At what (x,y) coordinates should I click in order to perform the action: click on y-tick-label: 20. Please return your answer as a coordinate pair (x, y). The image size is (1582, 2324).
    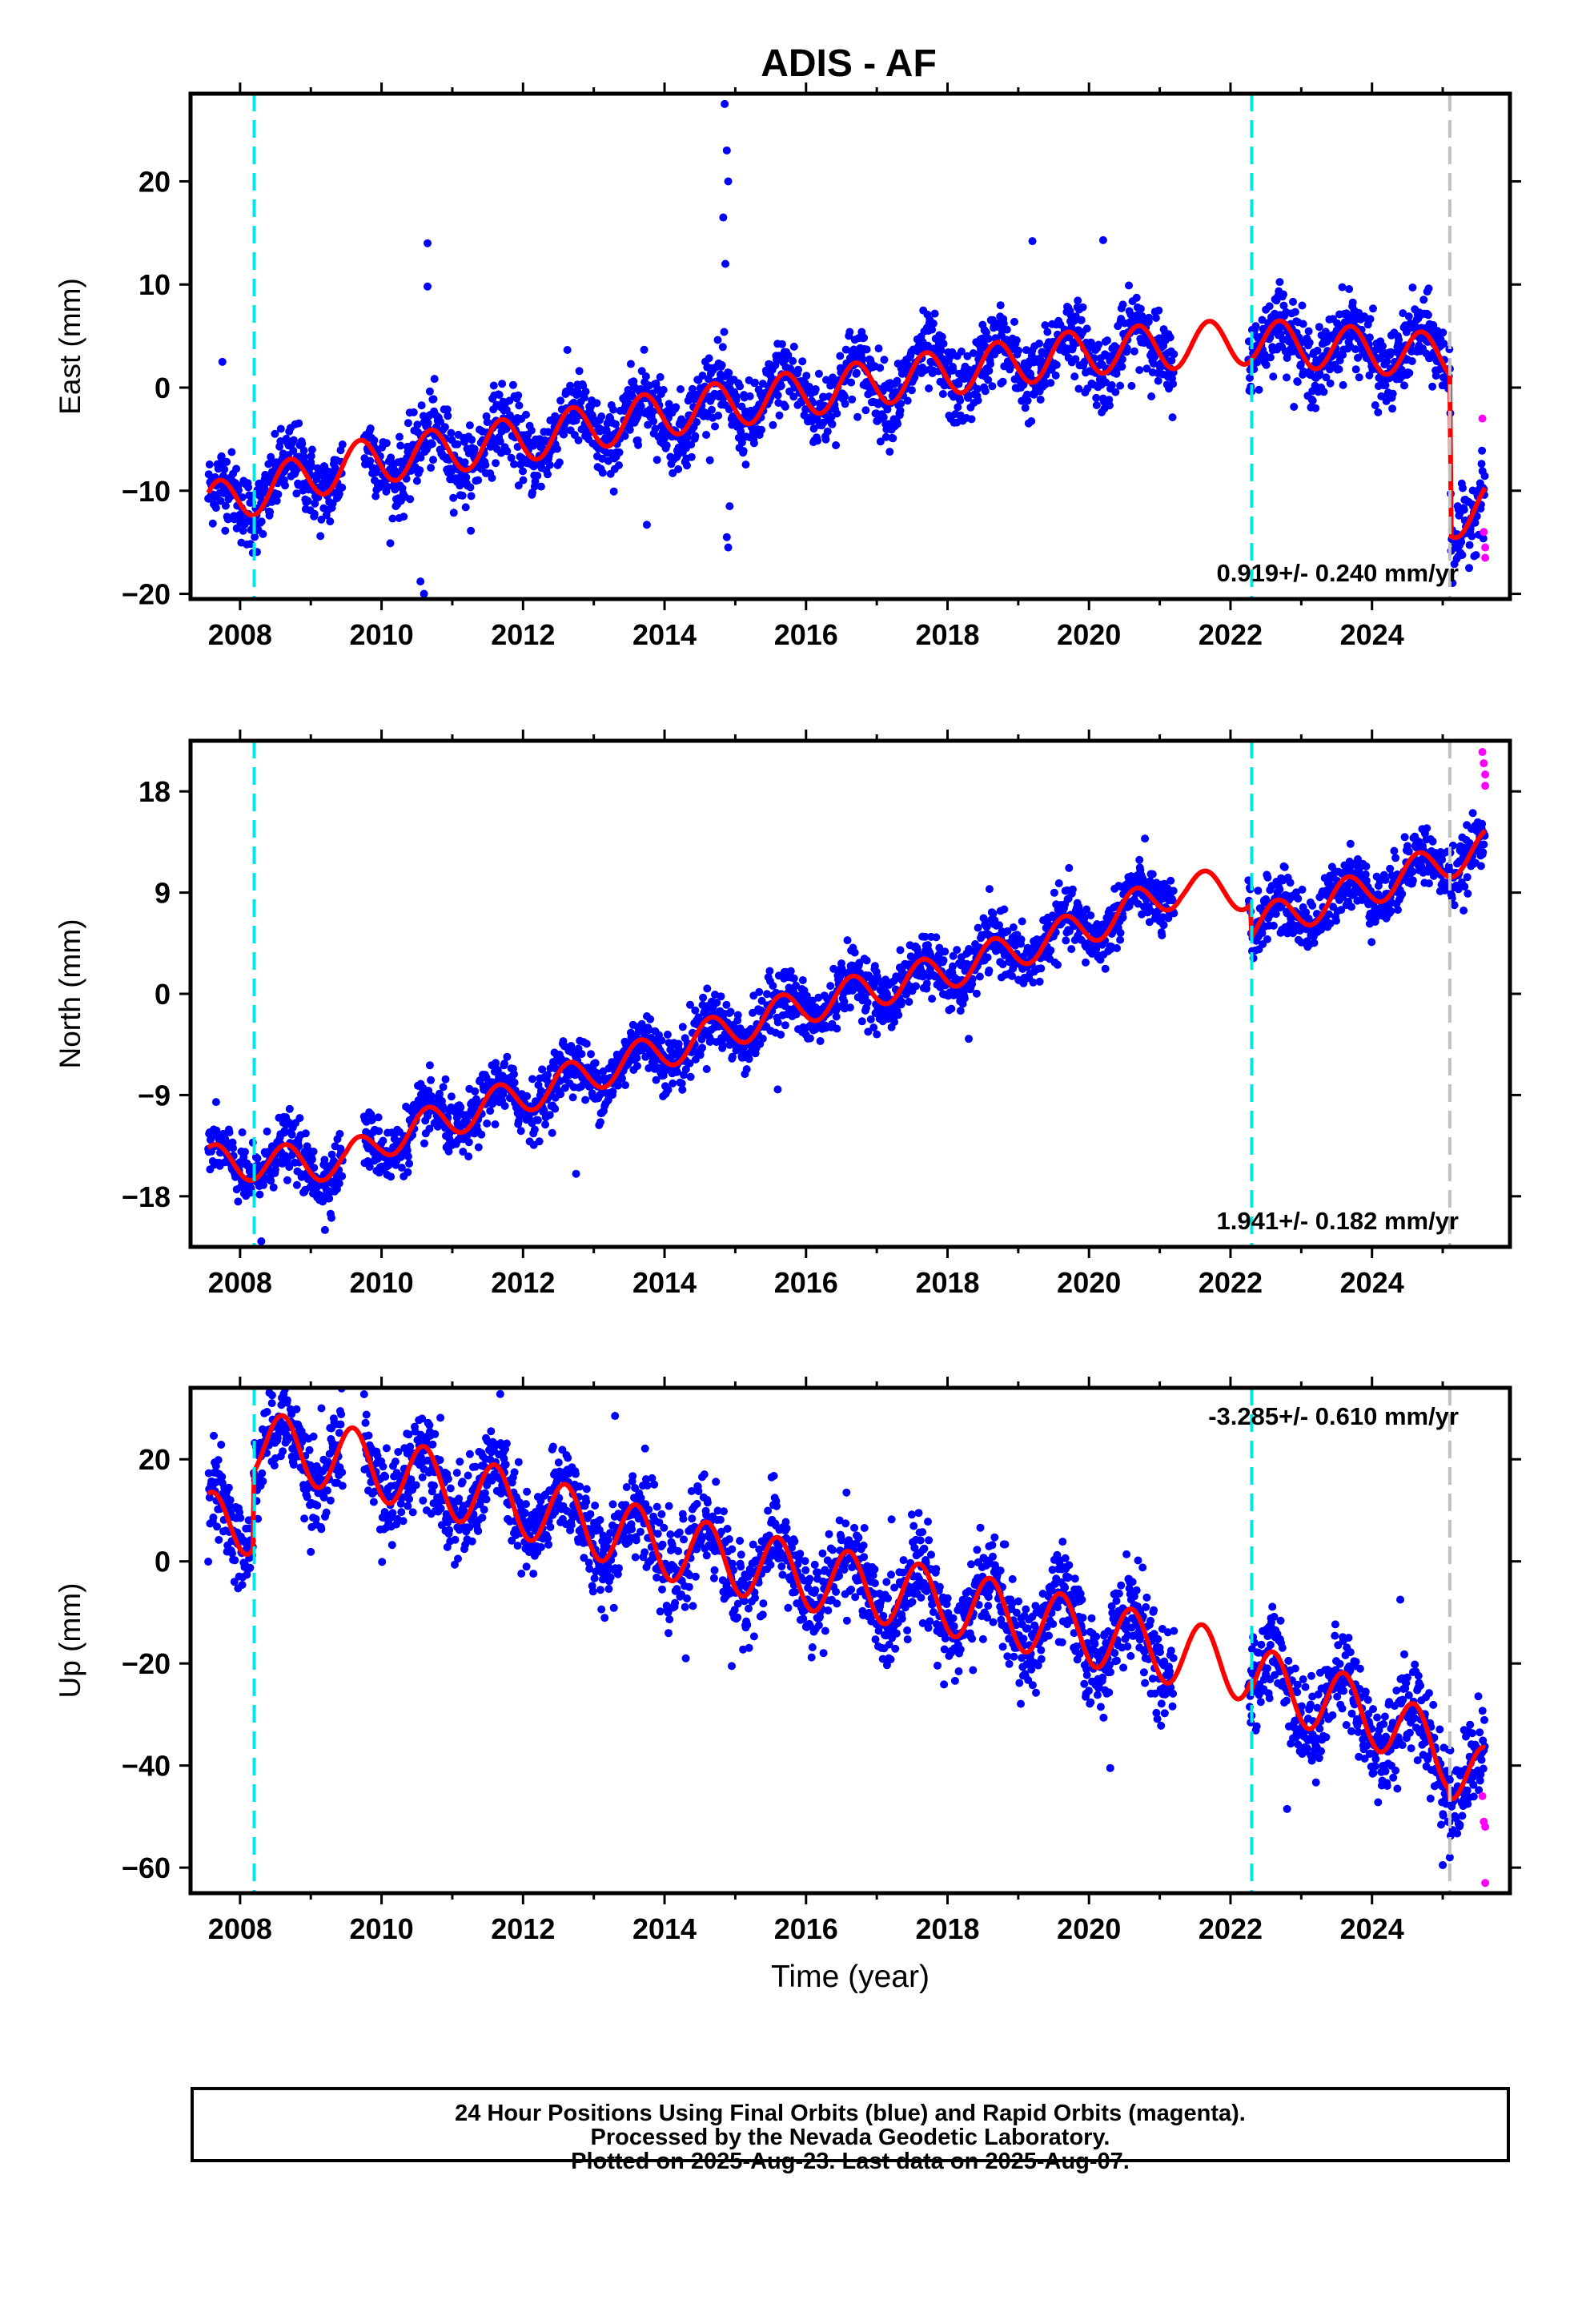
    Looking at the image, I should click on (155, 181).